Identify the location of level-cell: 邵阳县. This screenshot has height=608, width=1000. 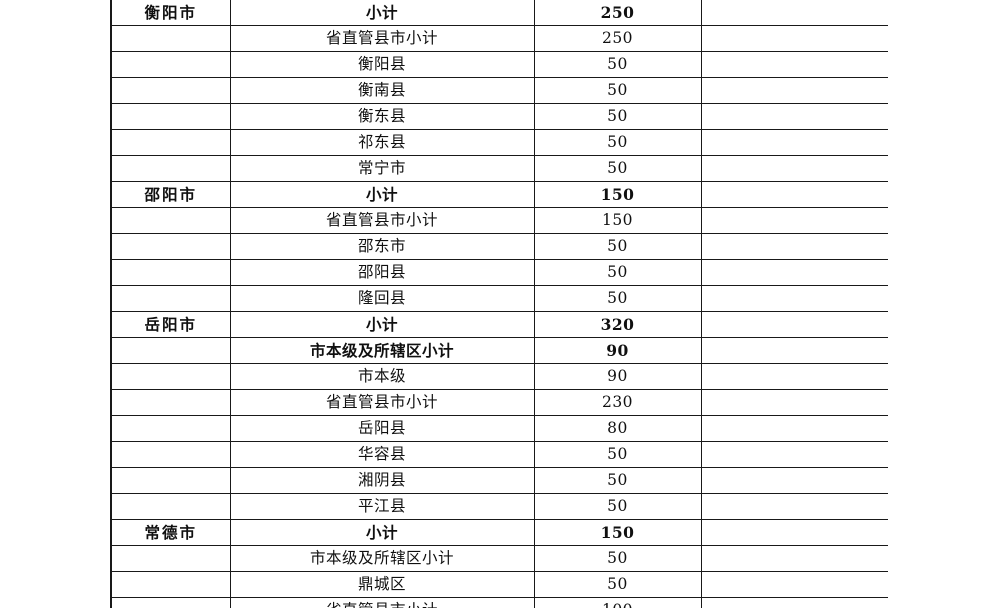
(382, 272).